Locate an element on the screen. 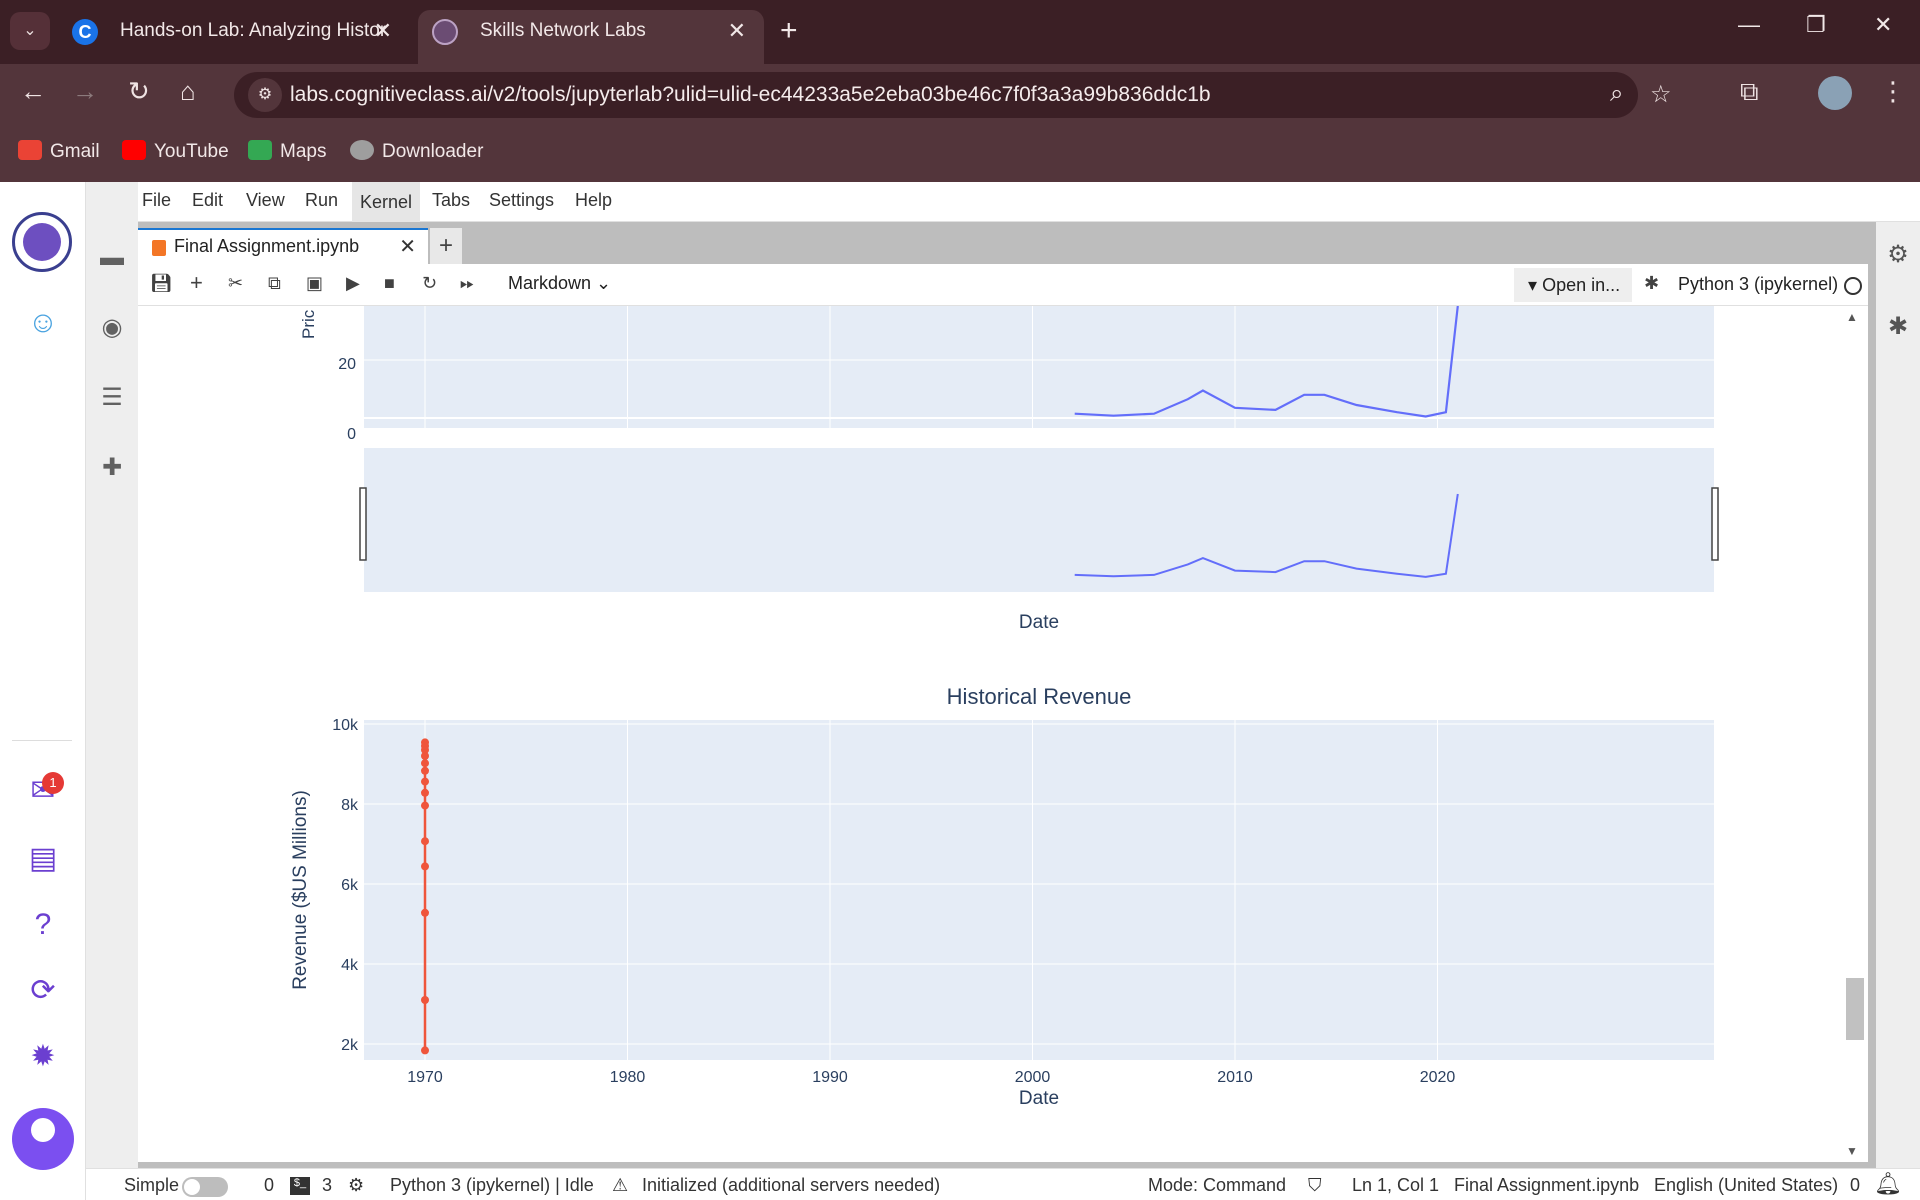 This screenshot has height=1200, width=1920. notebook-tab: Final Assignment.ipynb ✕ is located at coordinates (283, 246).